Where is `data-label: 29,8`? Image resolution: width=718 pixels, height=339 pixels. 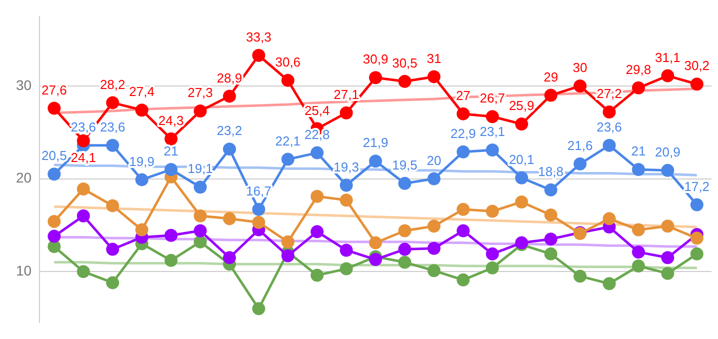 data-label: 29,8 is located at coordinates (639, 69).